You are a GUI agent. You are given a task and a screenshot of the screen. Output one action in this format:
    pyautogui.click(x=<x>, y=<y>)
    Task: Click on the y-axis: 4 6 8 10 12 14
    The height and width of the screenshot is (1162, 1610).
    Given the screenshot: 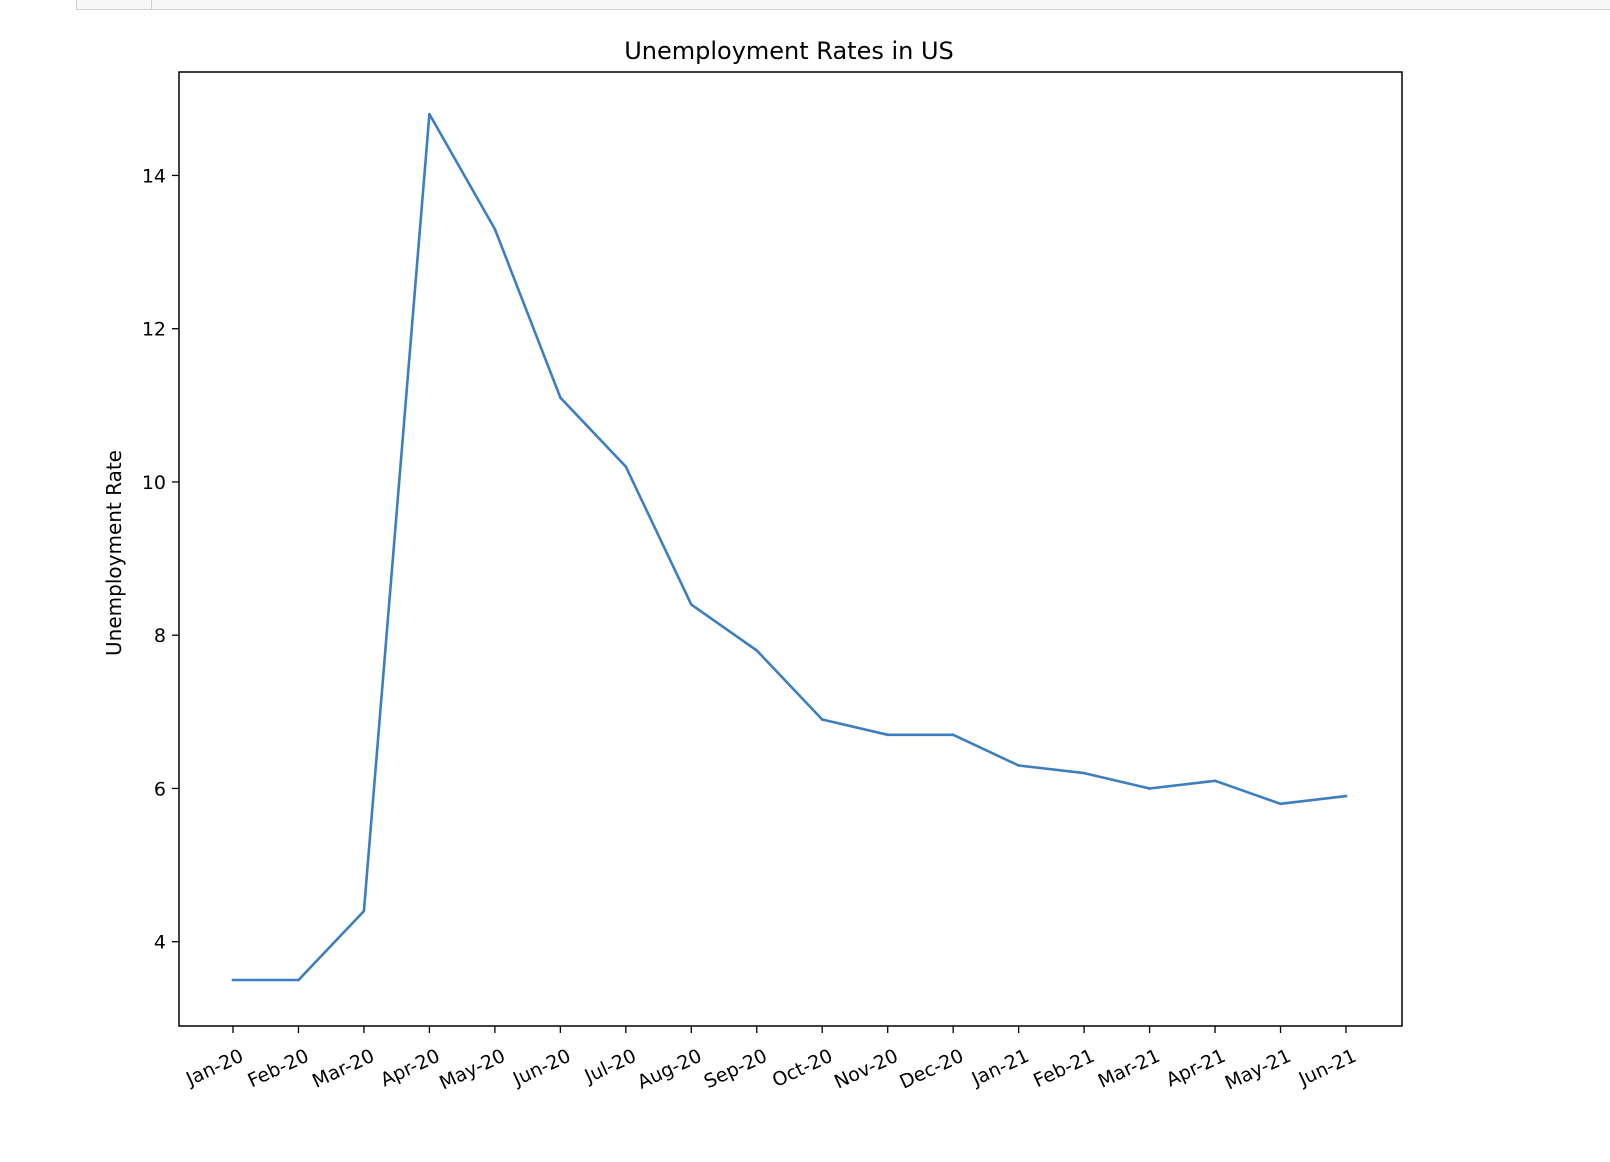 What is the action you would take?
    pyautogui.click(x=160, y=559)
    